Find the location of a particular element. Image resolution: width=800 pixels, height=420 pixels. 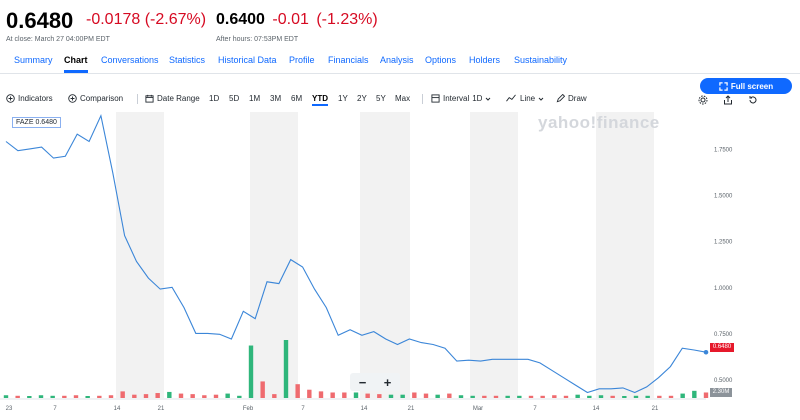

reset-icon is located at coordinates (753, 100).